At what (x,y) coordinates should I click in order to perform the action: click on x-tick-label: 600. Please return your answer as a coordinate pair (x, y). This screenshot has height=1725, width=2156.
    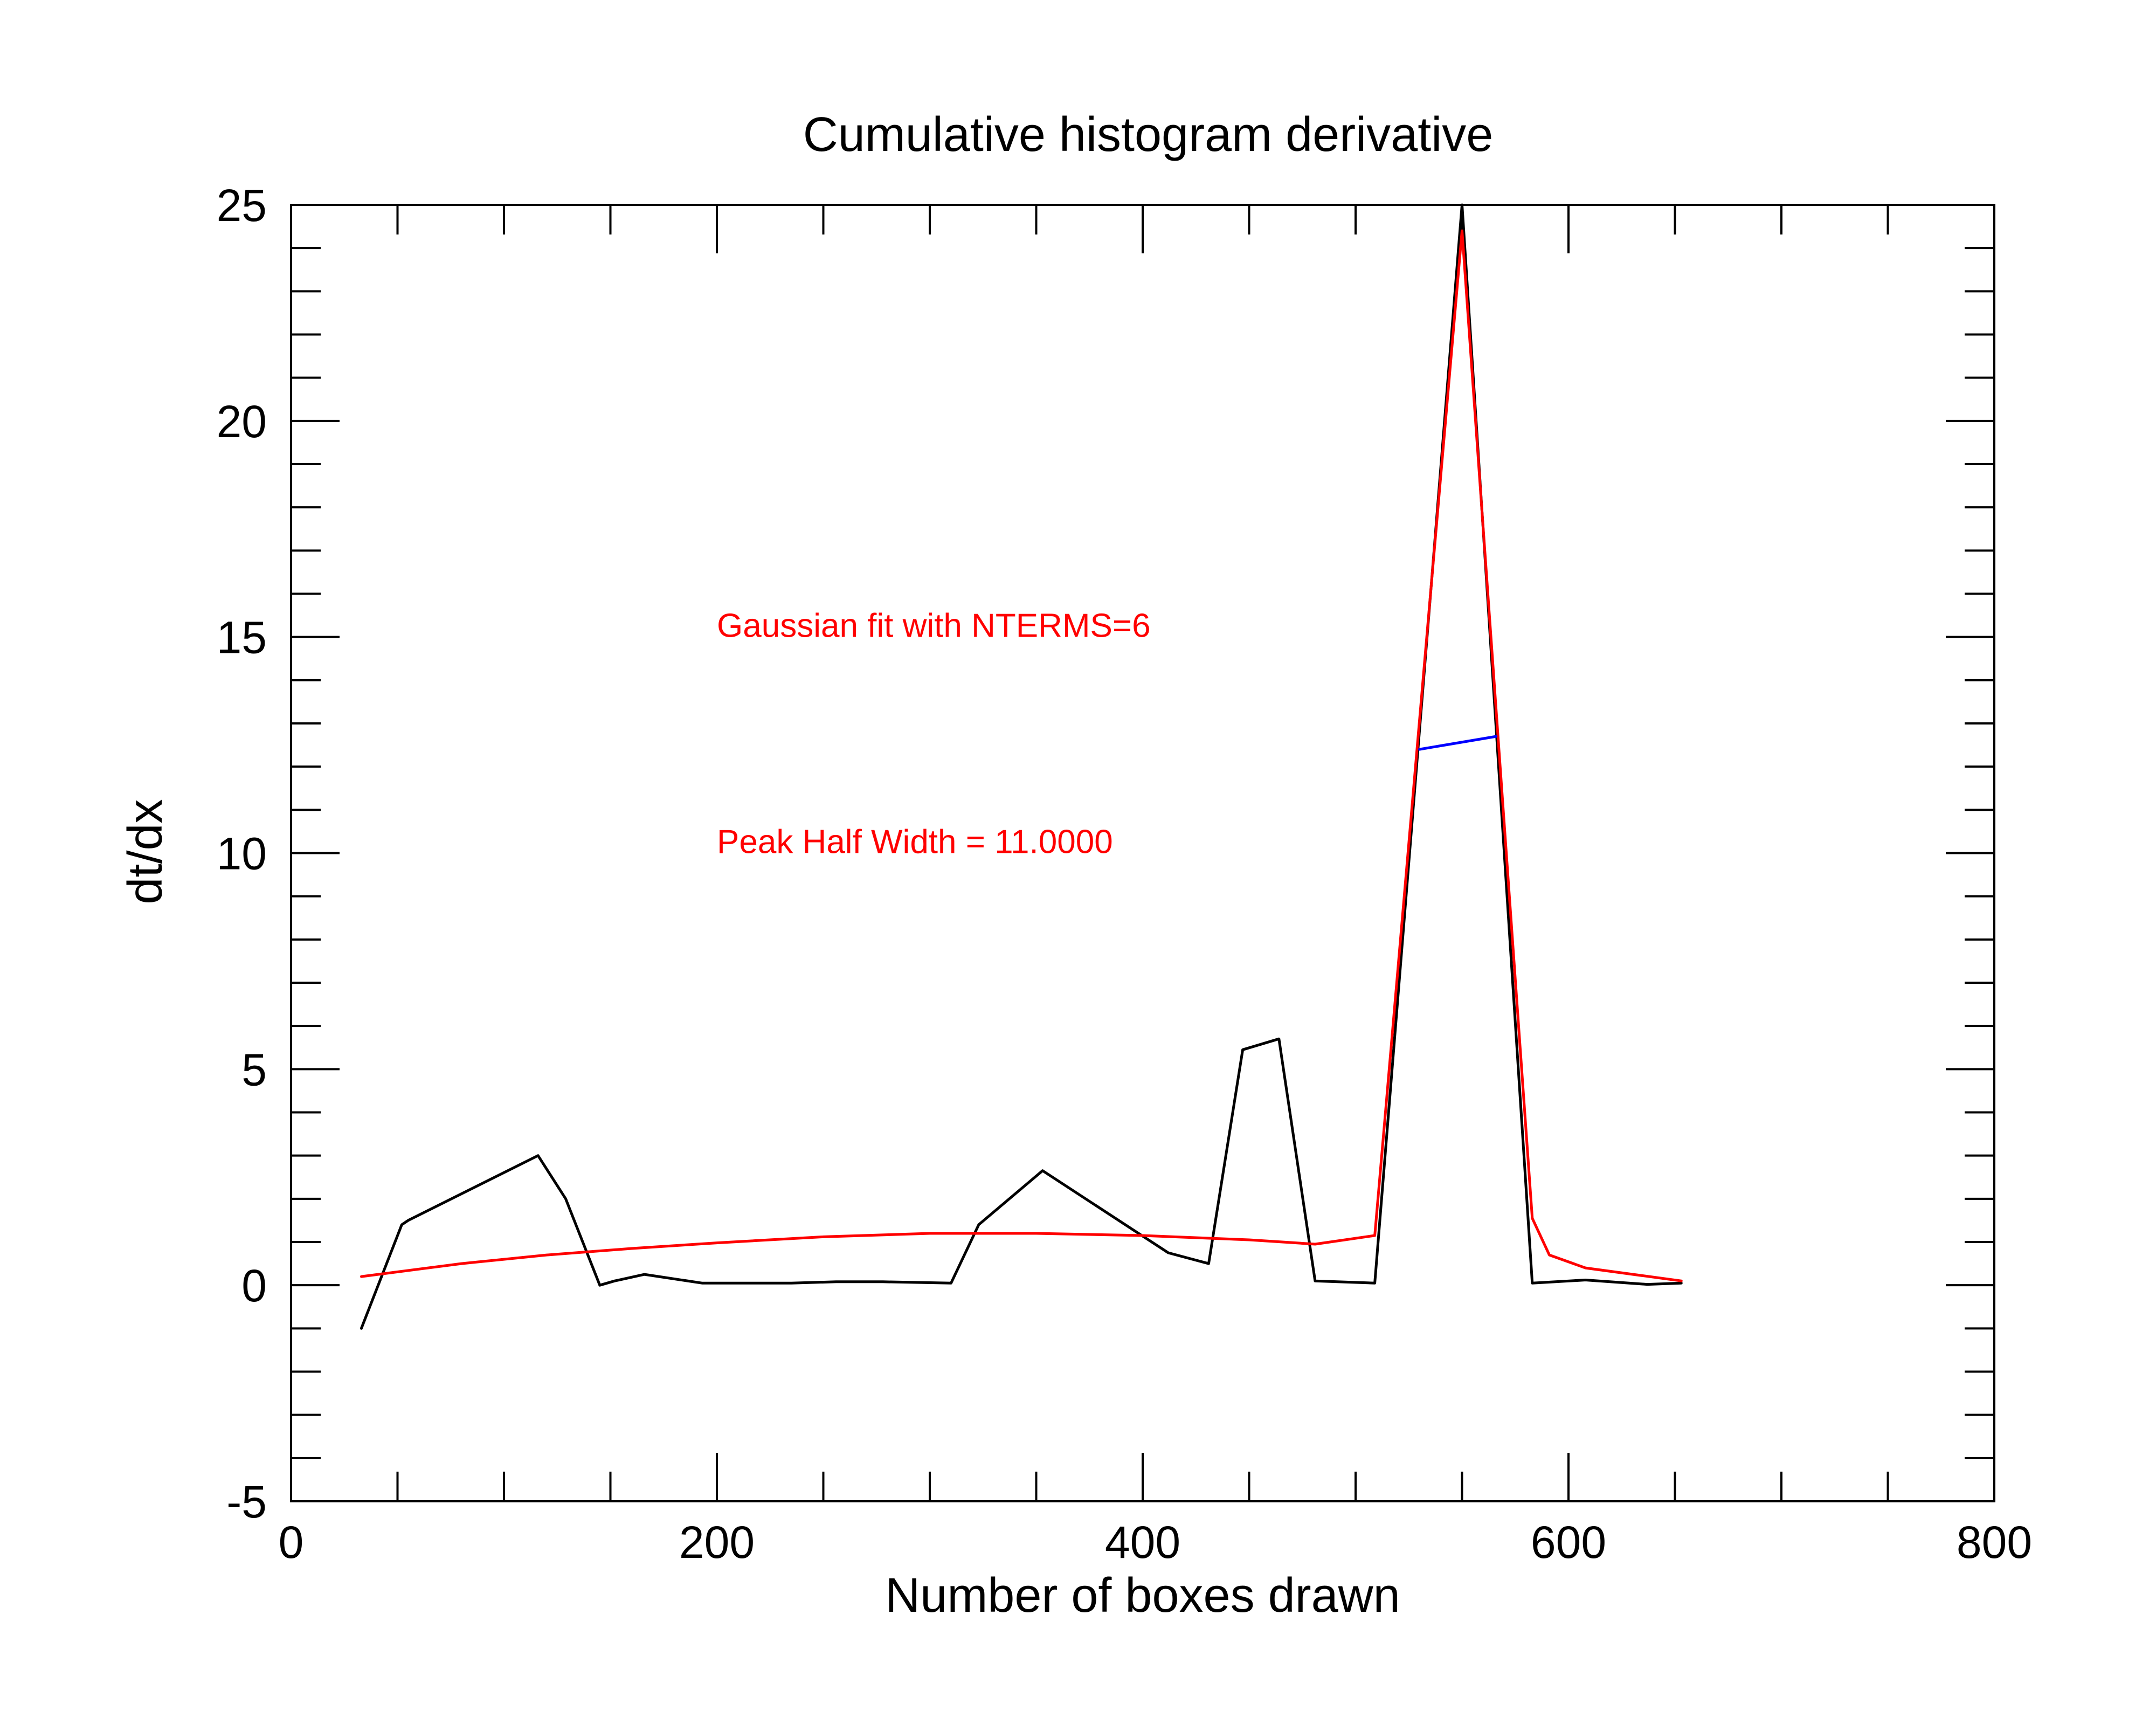
    Looking at the image, I should click on (1568, 1542).